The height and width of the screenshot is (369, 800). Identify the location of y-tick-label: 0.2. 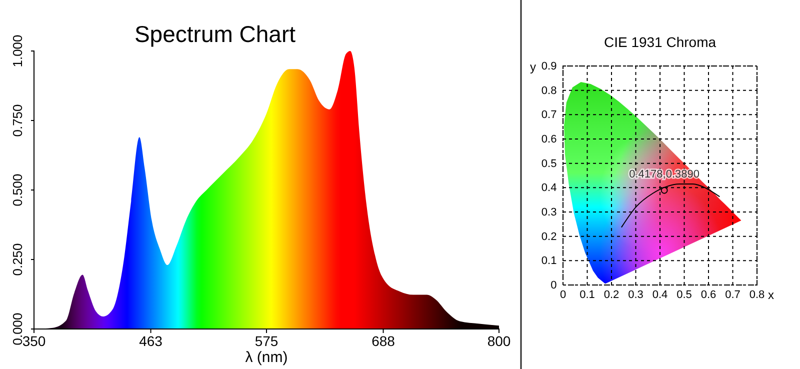
(549, 236).